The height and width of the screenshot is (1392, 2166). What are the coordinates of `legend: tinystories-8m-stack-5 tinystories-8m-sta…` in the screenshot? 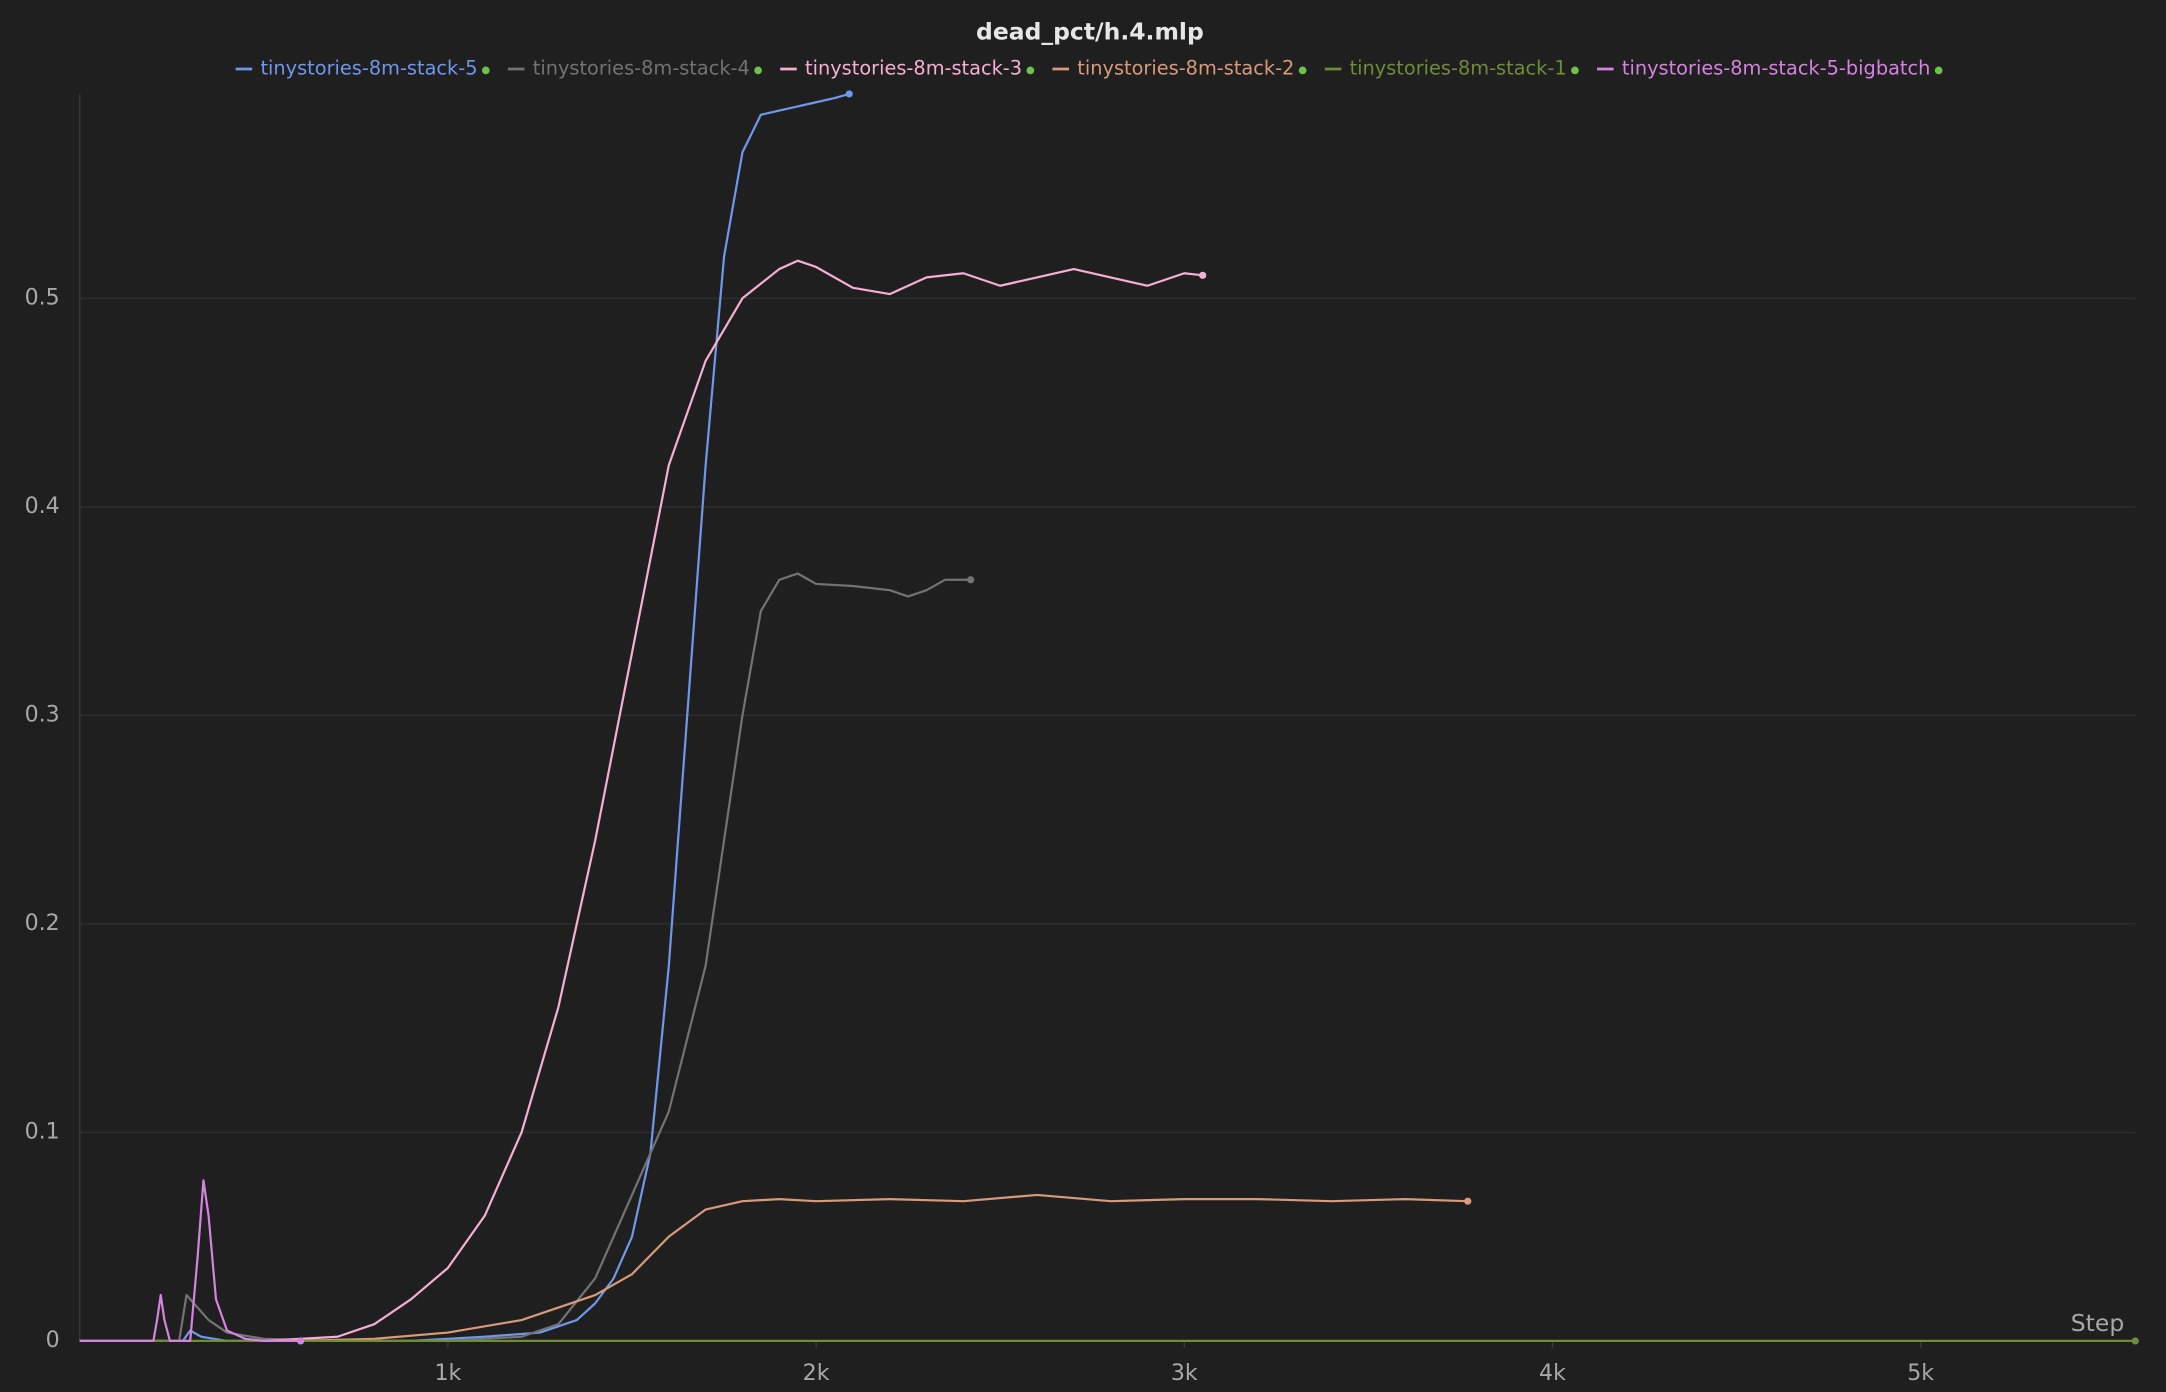 It's located at (1089, 68).